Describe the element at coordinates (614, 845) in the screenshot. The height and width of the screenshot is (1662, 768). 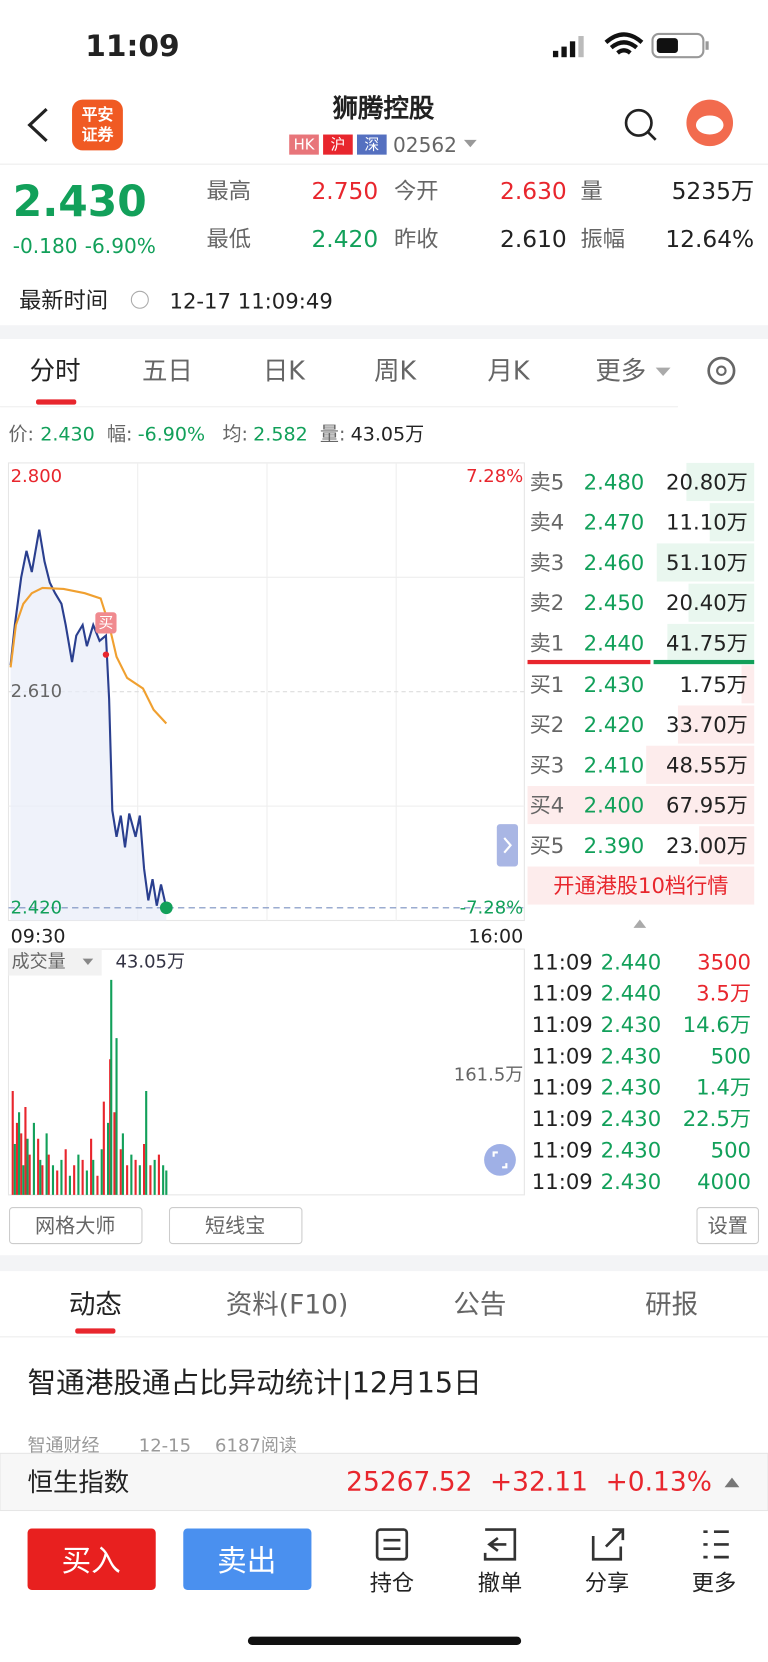
I see `book-price: 2.390` at that location.